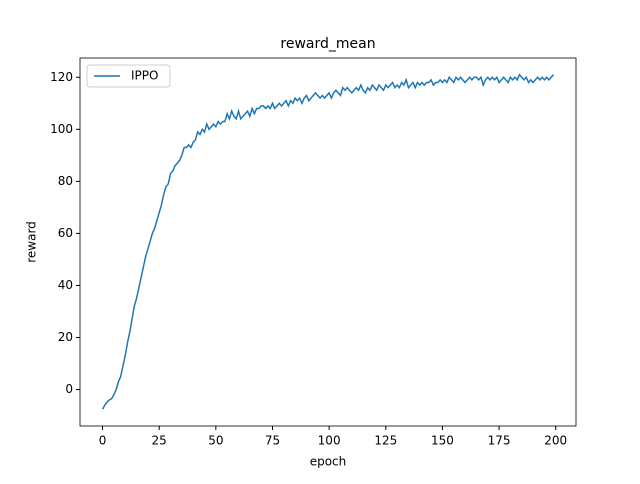 The width and height of the screenshot is (640, 484). I want to click on y-tick-label: 60, so click(65, 233).